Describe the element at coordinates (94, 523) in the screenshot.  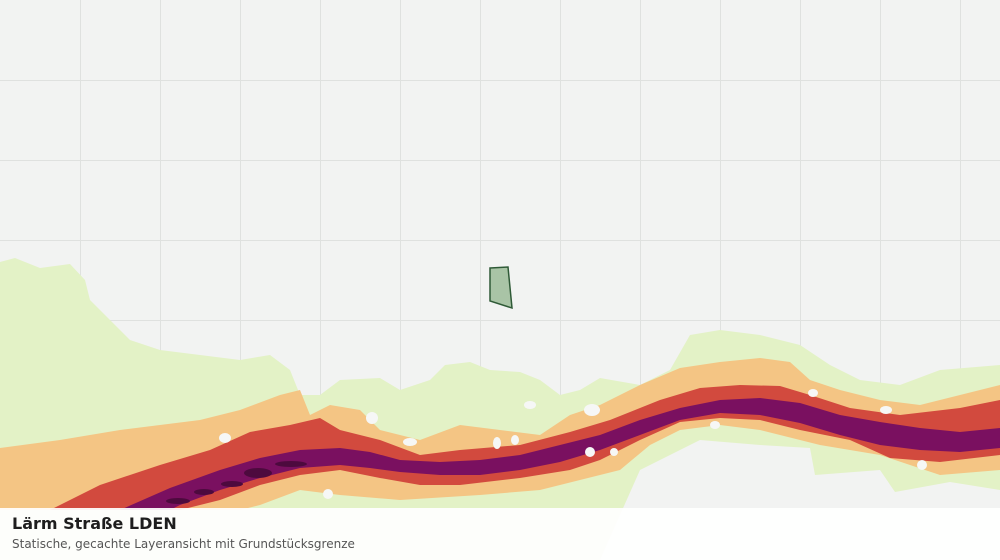
I see `layer-title: Lärm Straße LDEN` at that location.